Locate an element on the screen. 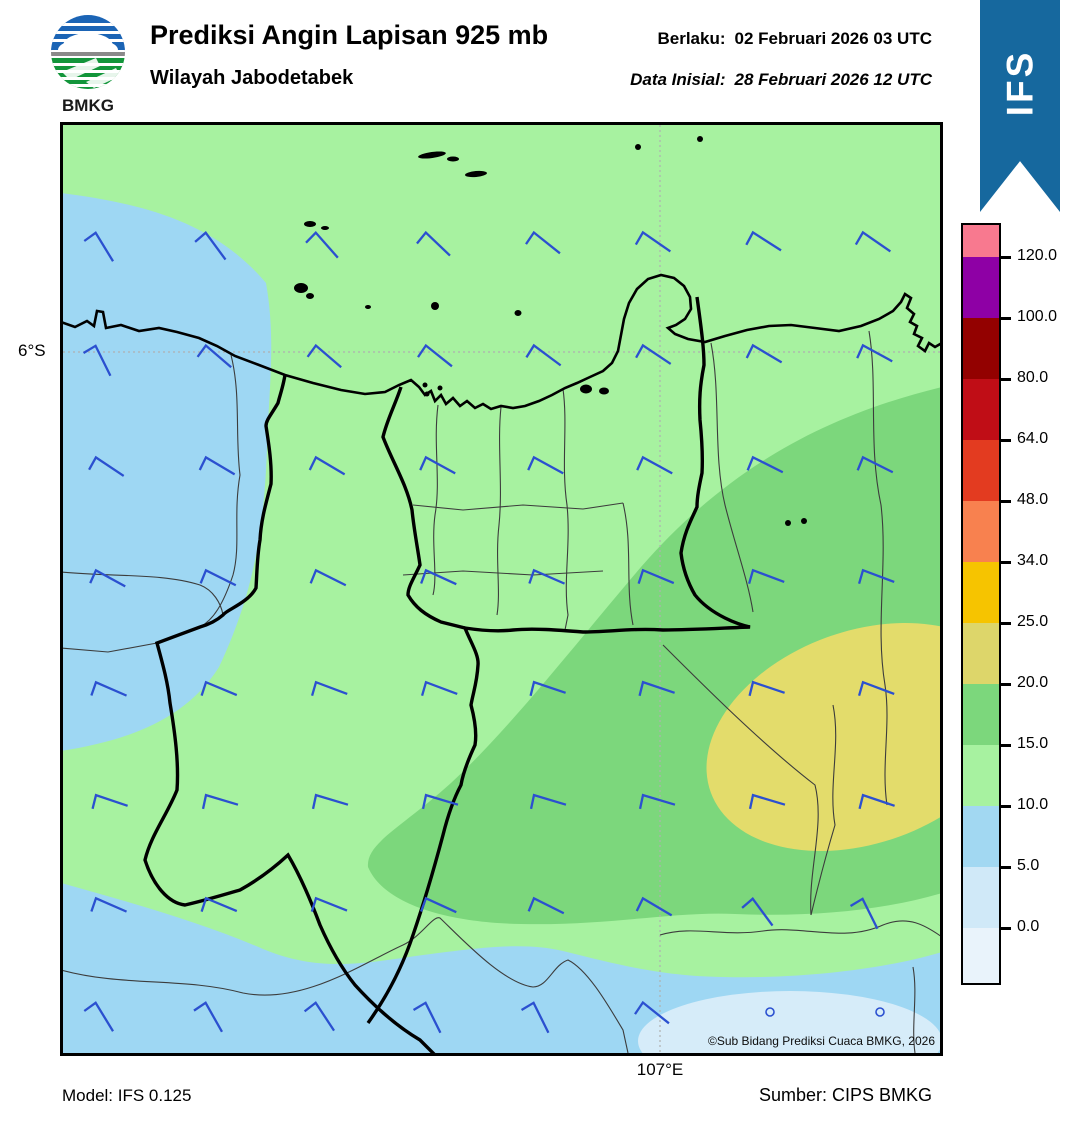  model-caption: Model: IFS 0.125 is located at coordinates (127, 1095).